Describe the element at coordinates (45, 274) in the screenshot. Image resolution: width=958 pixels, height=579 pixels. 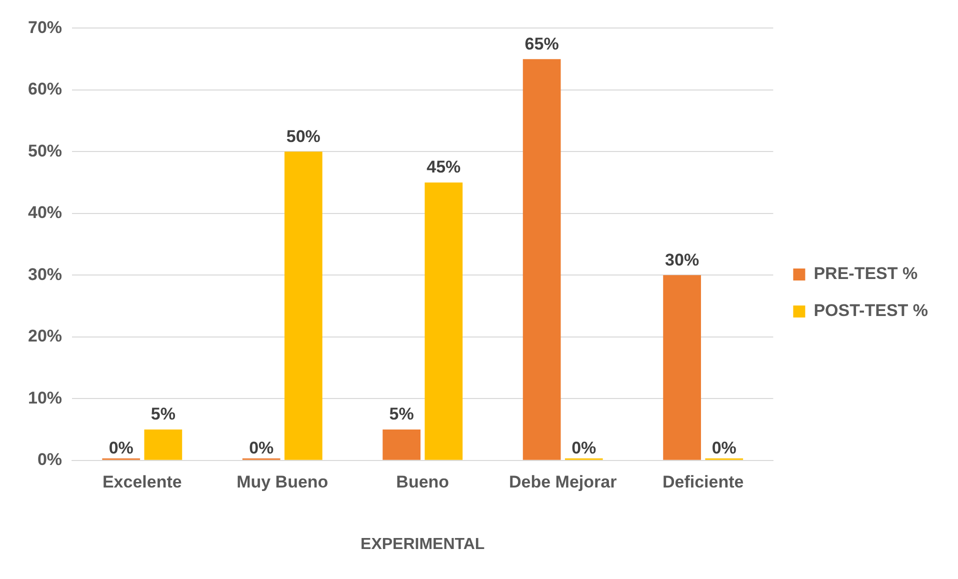
I see `y-tick-label: 30%` at that location.